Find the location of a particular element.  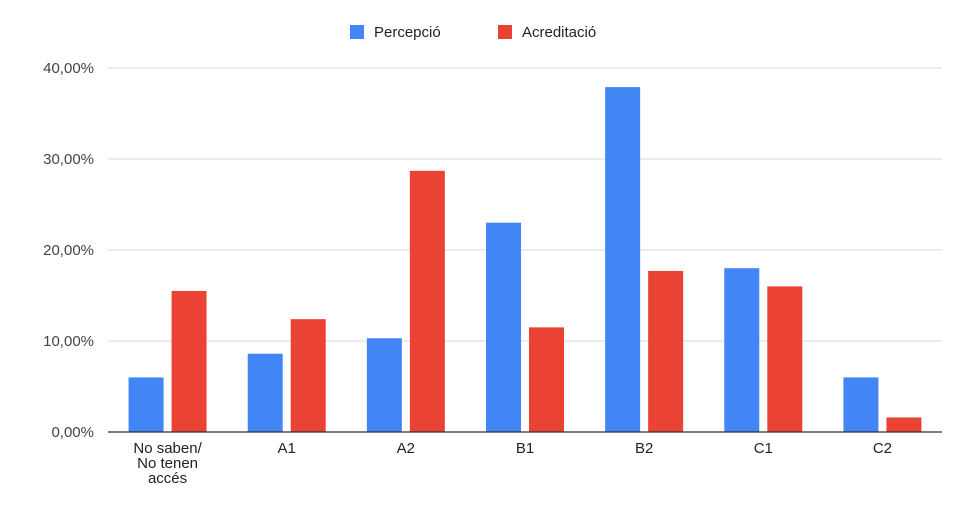

x-category-label: A2 is located at coordinates (406, 448).